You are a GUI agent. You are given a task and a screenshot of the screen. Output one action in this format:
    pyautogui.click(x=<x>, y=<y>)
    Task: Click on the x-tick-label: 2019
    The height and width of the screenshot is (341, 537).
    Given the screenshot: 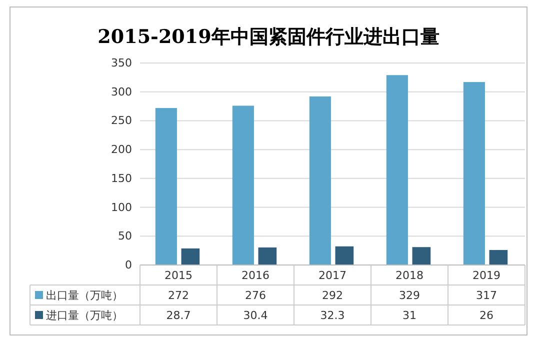 What is the action you would take?
    pyautogui.click(x=486, y=275)
    